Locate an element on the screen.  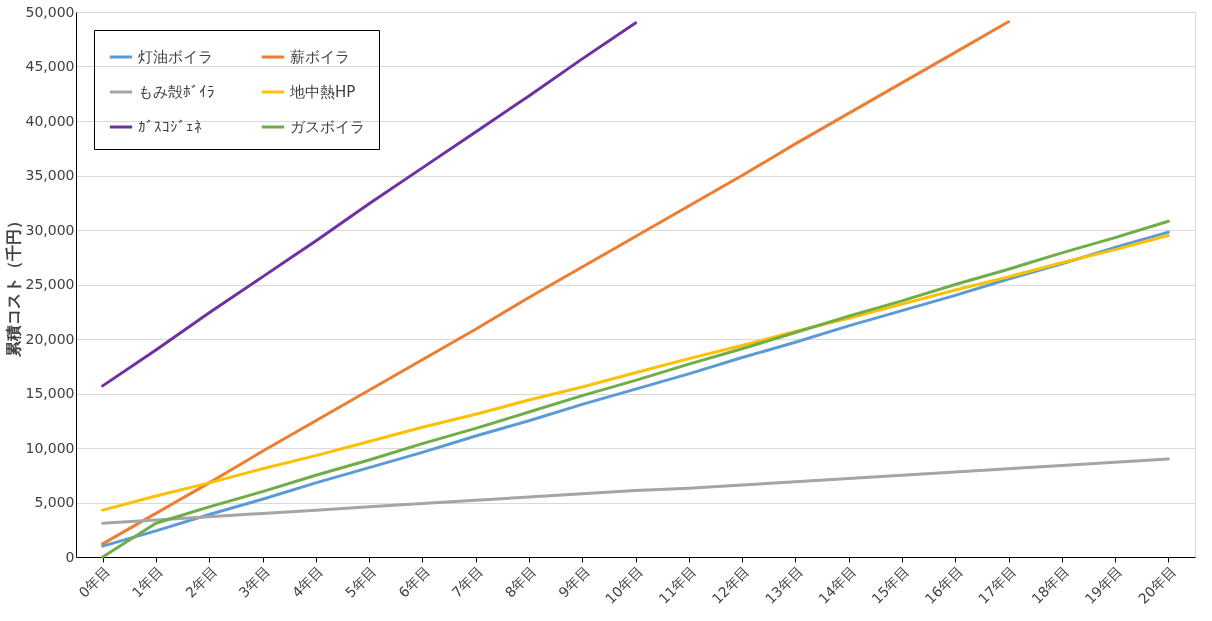
y-tick-label: 10,000 is located at coordinates (50, 447).